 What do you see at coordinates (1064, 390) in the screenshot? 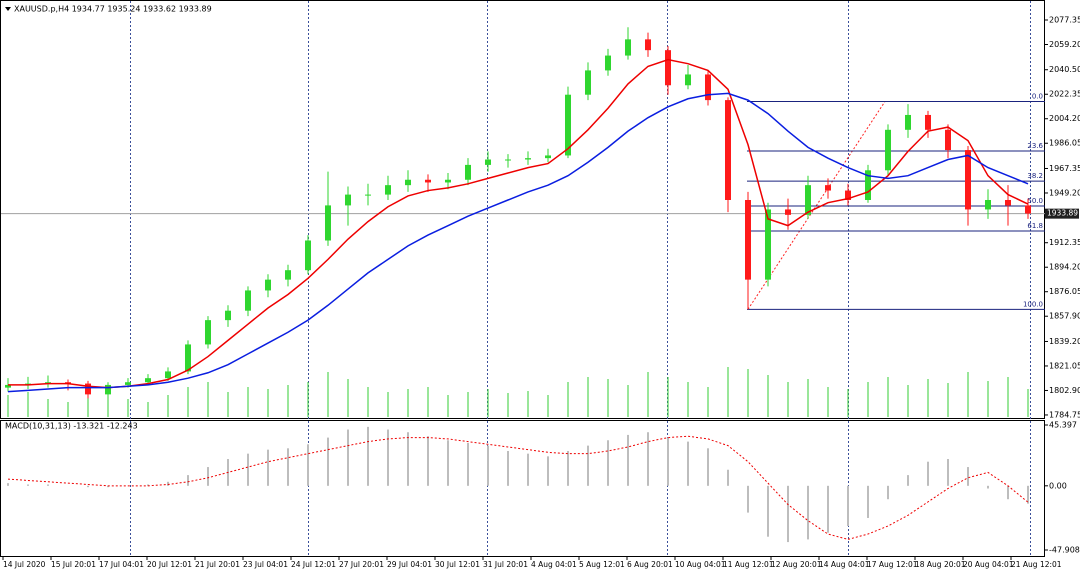
I see `y-tick-label: 1802.90` at bounding box center [1064, 390].